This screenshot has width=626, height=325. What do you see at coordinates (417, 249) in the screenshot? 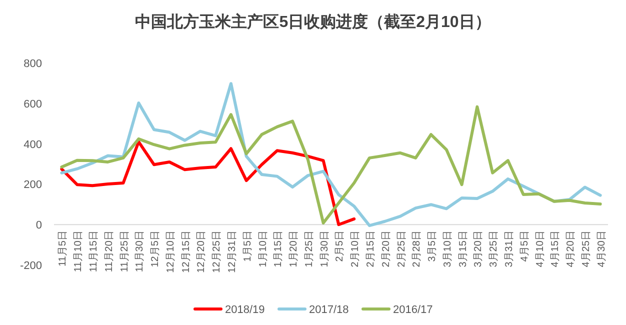
I see `x-tick-label: 2月28日` at bounding box center [417, 249].